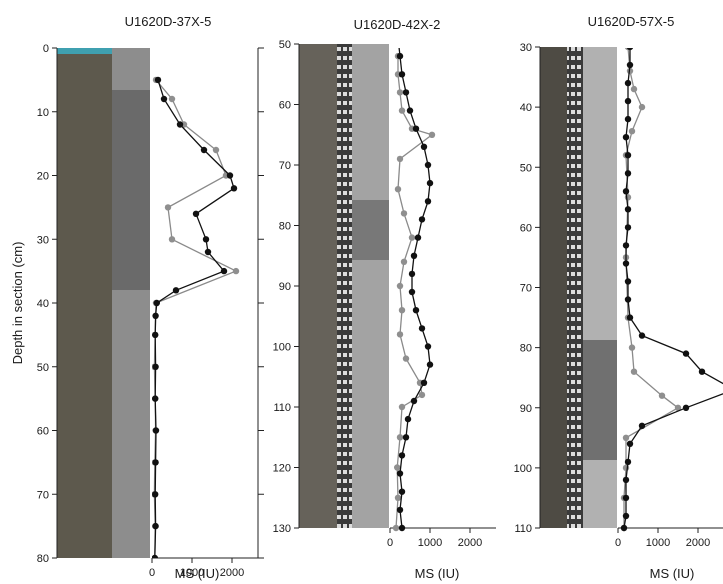  What do you see at coordinates (672, 573) in the screenshot?
I see `x-axis-label-panel-3: MS (IU)` at bounding box center [672, 573].